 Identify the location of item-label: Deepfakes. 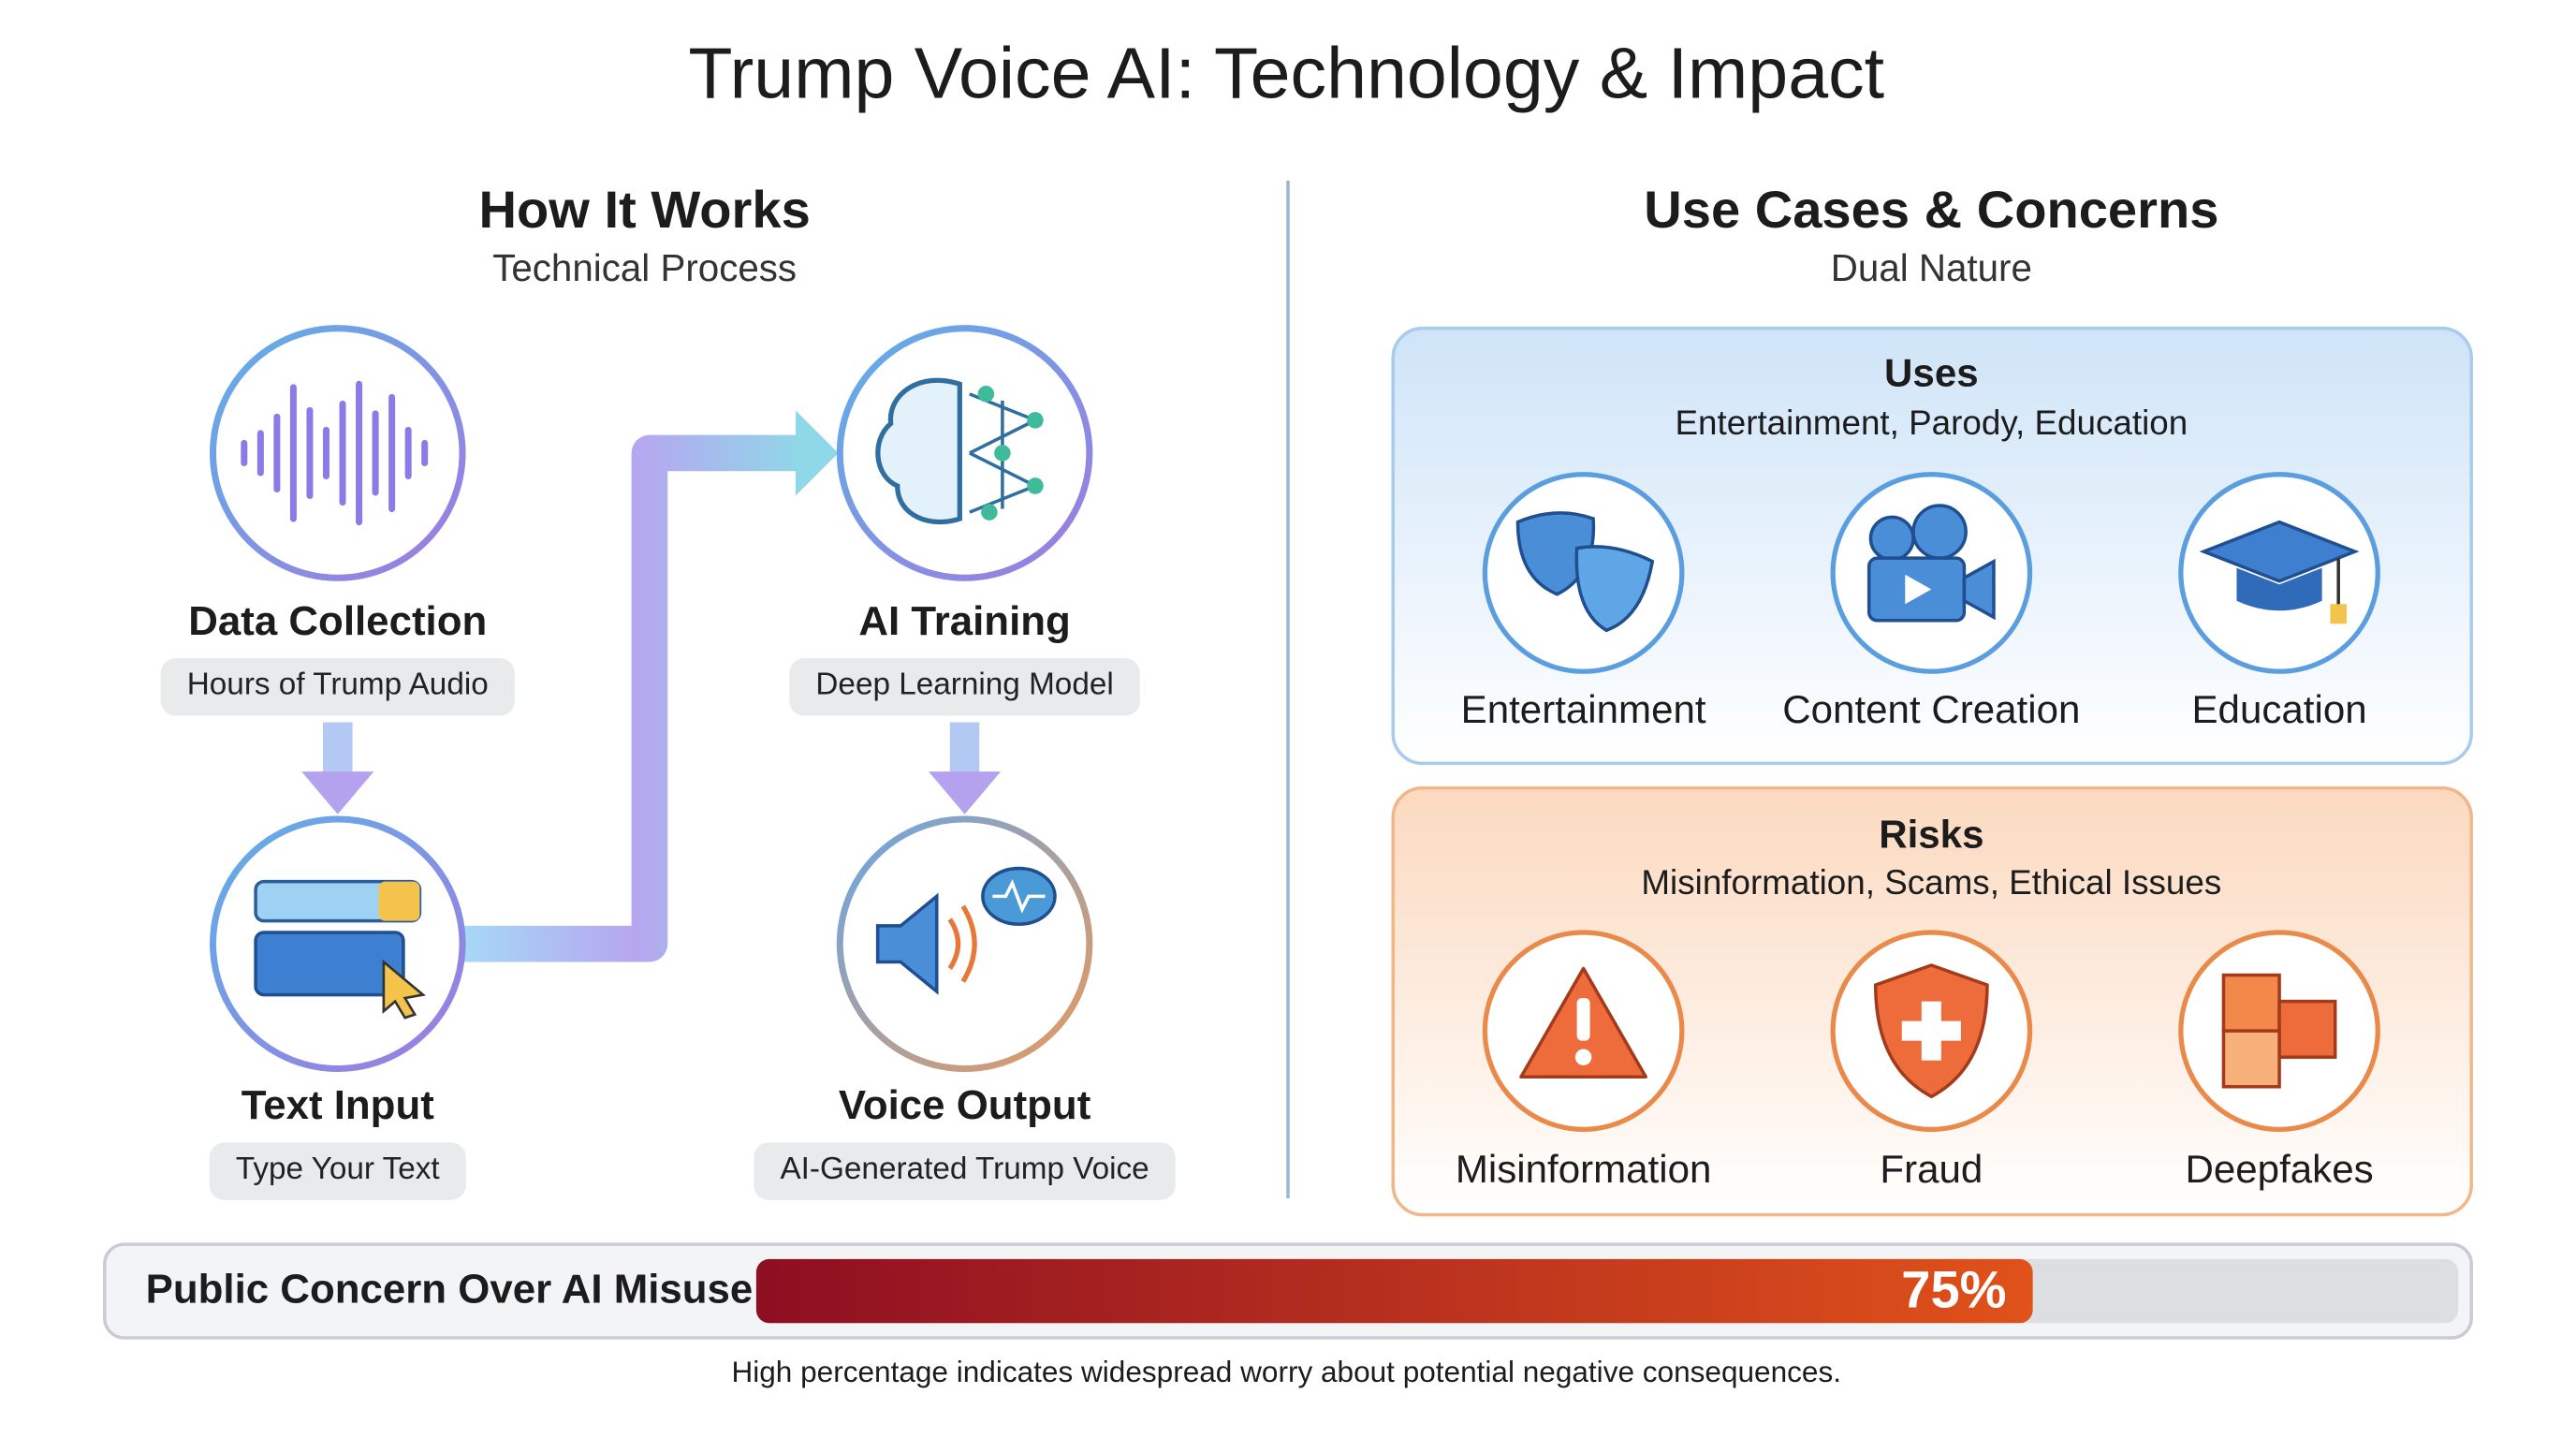
(2279, 1169).